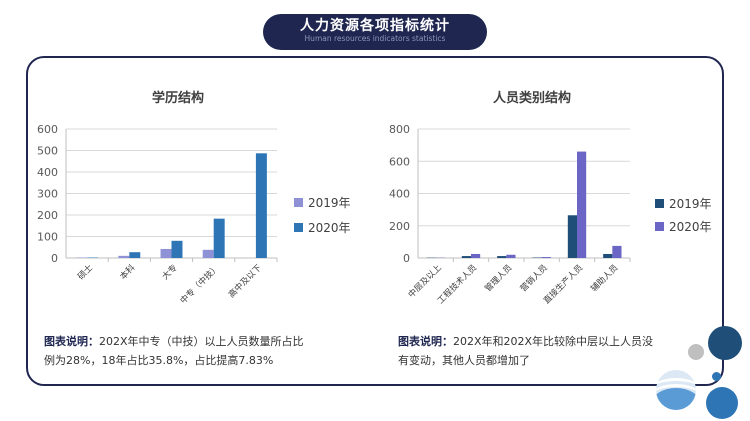  Describe the element at coordinates (716, 376) in the screenshot. I see `decor-circle-small` at that location.